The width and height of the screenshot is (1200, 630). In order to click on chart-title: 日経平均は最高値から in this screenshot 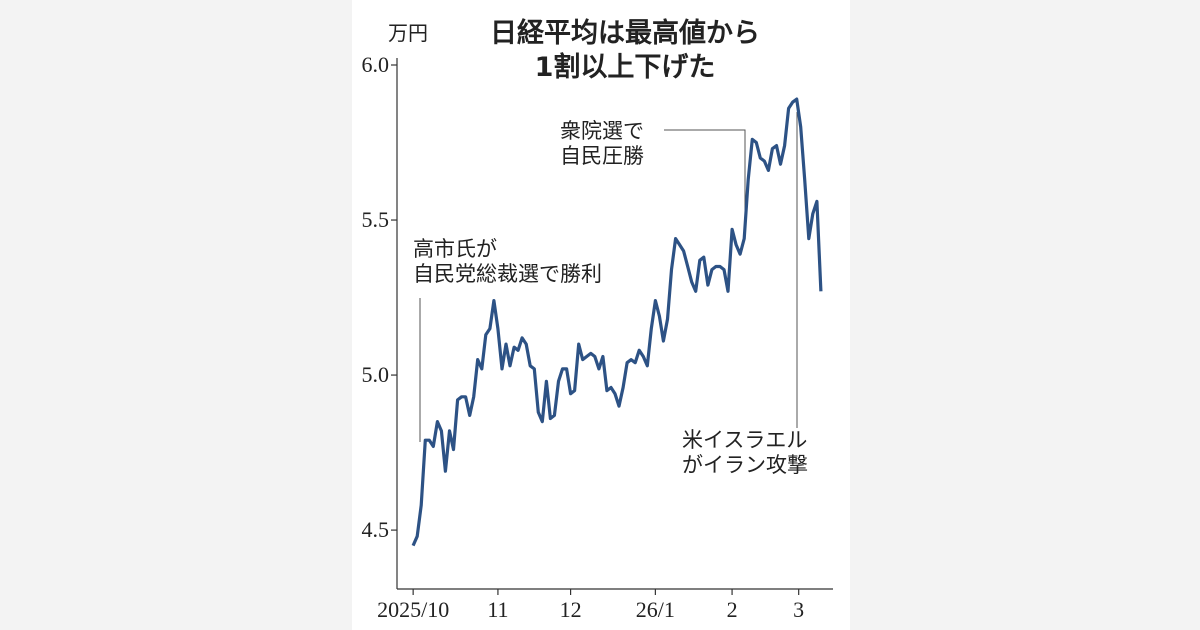, I will do `click(625, 33)`.